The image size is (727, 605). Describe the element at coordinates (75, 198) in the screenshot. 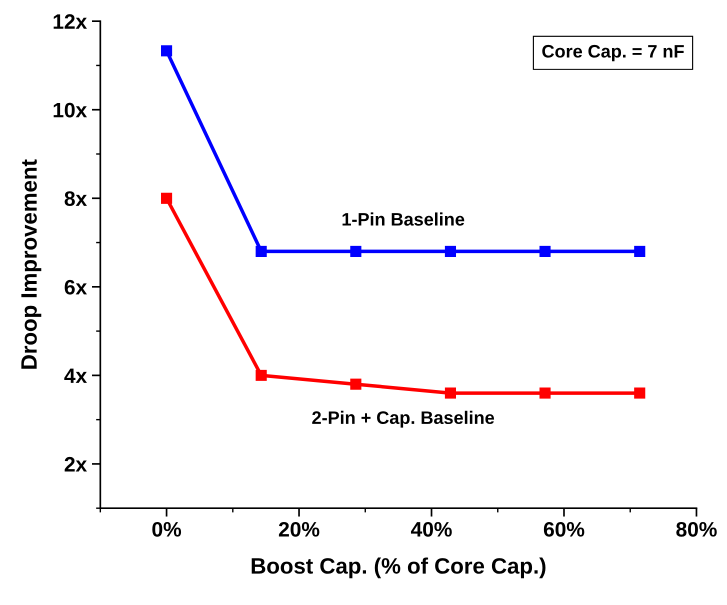

I see `y-tick-label: 8x` at that location.